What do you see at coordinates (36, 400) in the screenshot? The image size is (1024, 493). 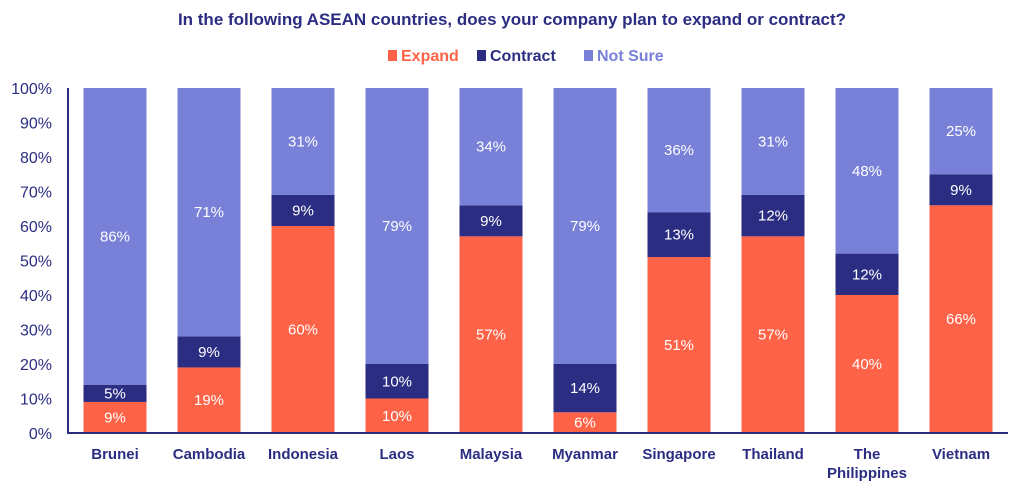 I see `y-tick-label: 10%` at bounding box center [36, 400].